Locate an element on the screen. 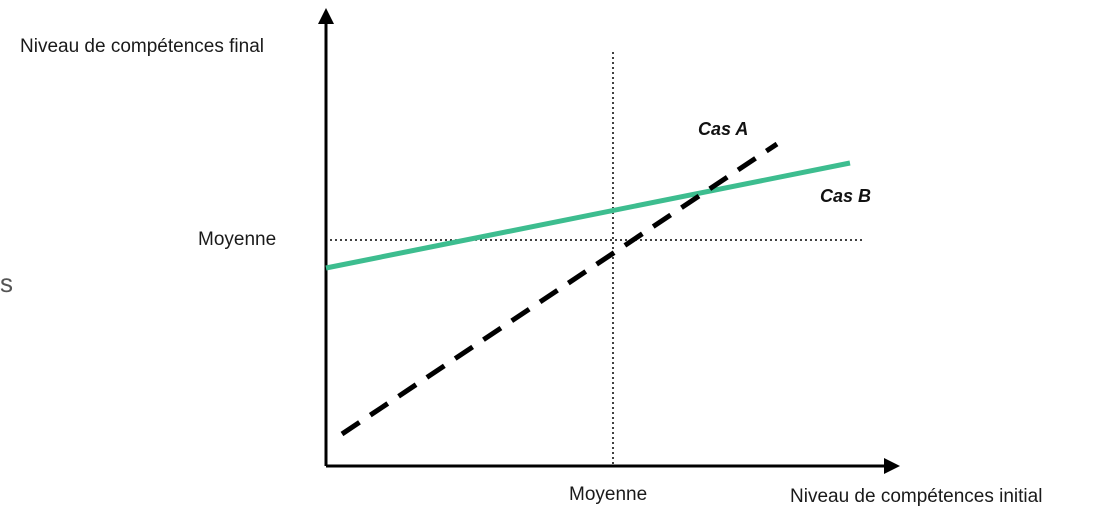  y-mean-label: Moyenne is located at coordinates (237, 239).